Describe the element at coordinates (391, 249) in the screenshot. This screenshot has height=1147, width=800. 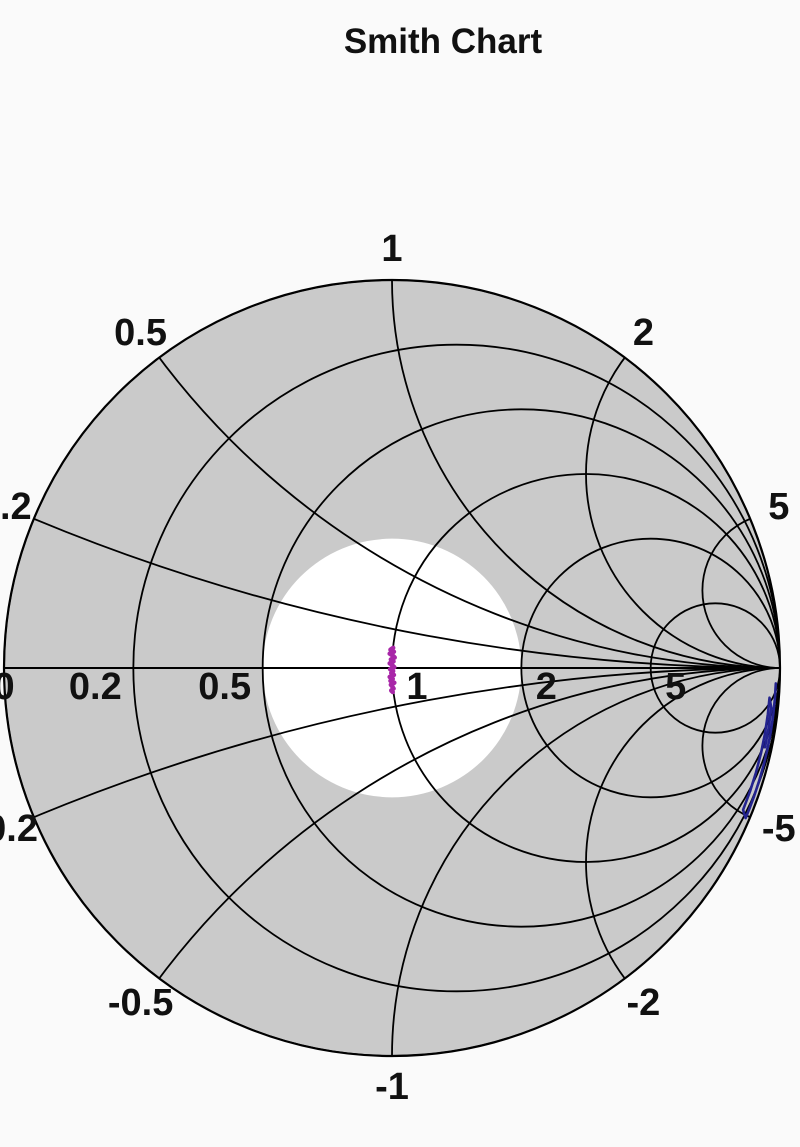
I see `reactance-label-1: 1` at that location.